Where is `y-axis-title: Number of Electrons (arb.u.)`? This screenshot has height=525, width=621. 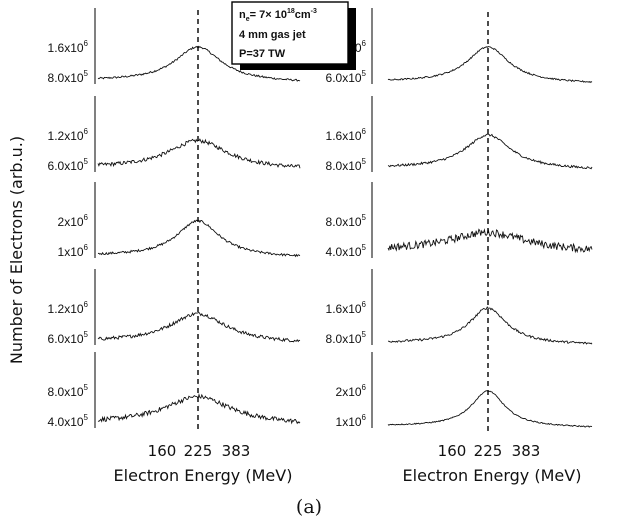
y-axis-title: Number of Electrons (arb.u.) is located at coordinates (16, 250).